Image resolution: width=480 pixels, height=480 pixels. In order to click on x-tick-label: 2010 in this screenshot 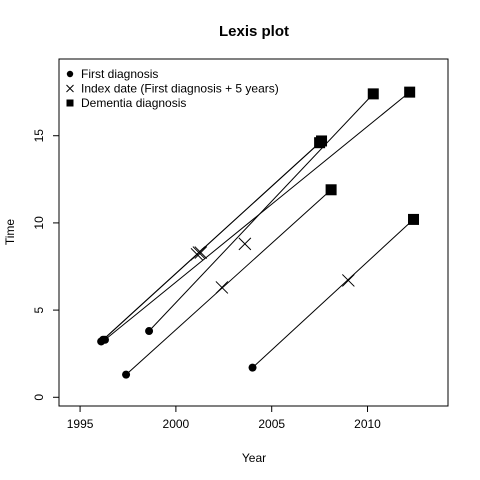, I will do `click(367, 424)`.